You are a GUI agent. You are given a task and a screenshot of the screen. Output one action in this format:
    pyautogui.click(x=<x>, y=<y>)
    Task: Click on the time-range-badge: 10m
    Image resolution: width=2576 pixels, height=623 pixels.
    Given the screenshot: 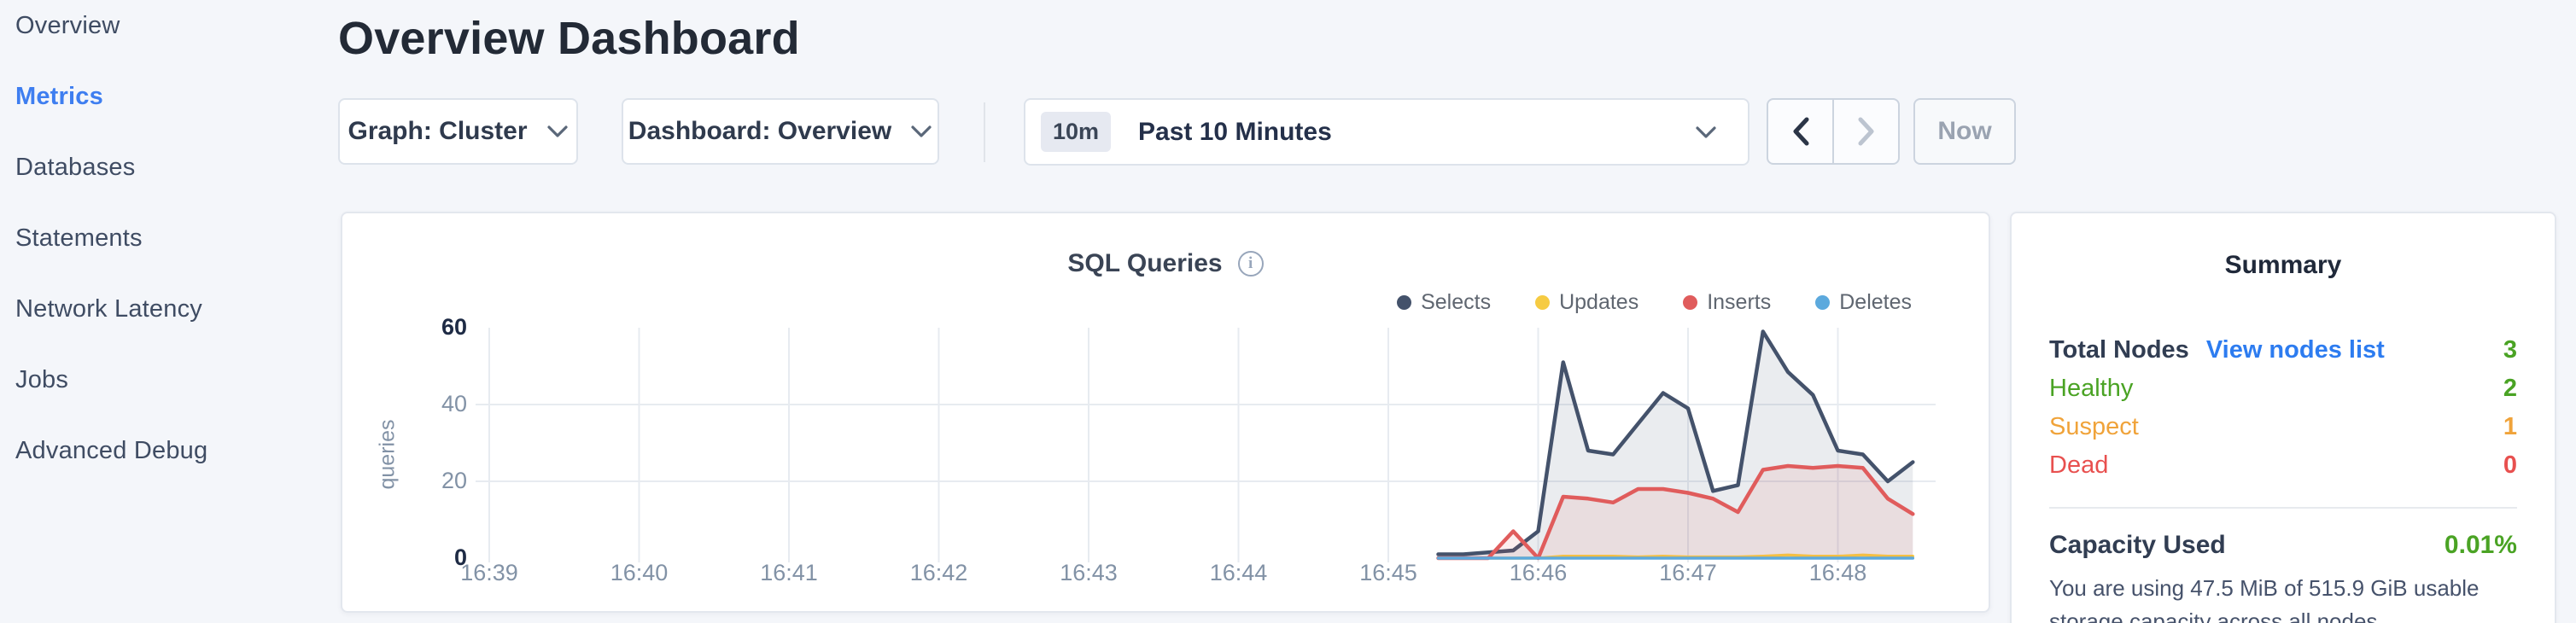 What is the action you would take?
    pyautogui.click(x=1076, y=132)
    